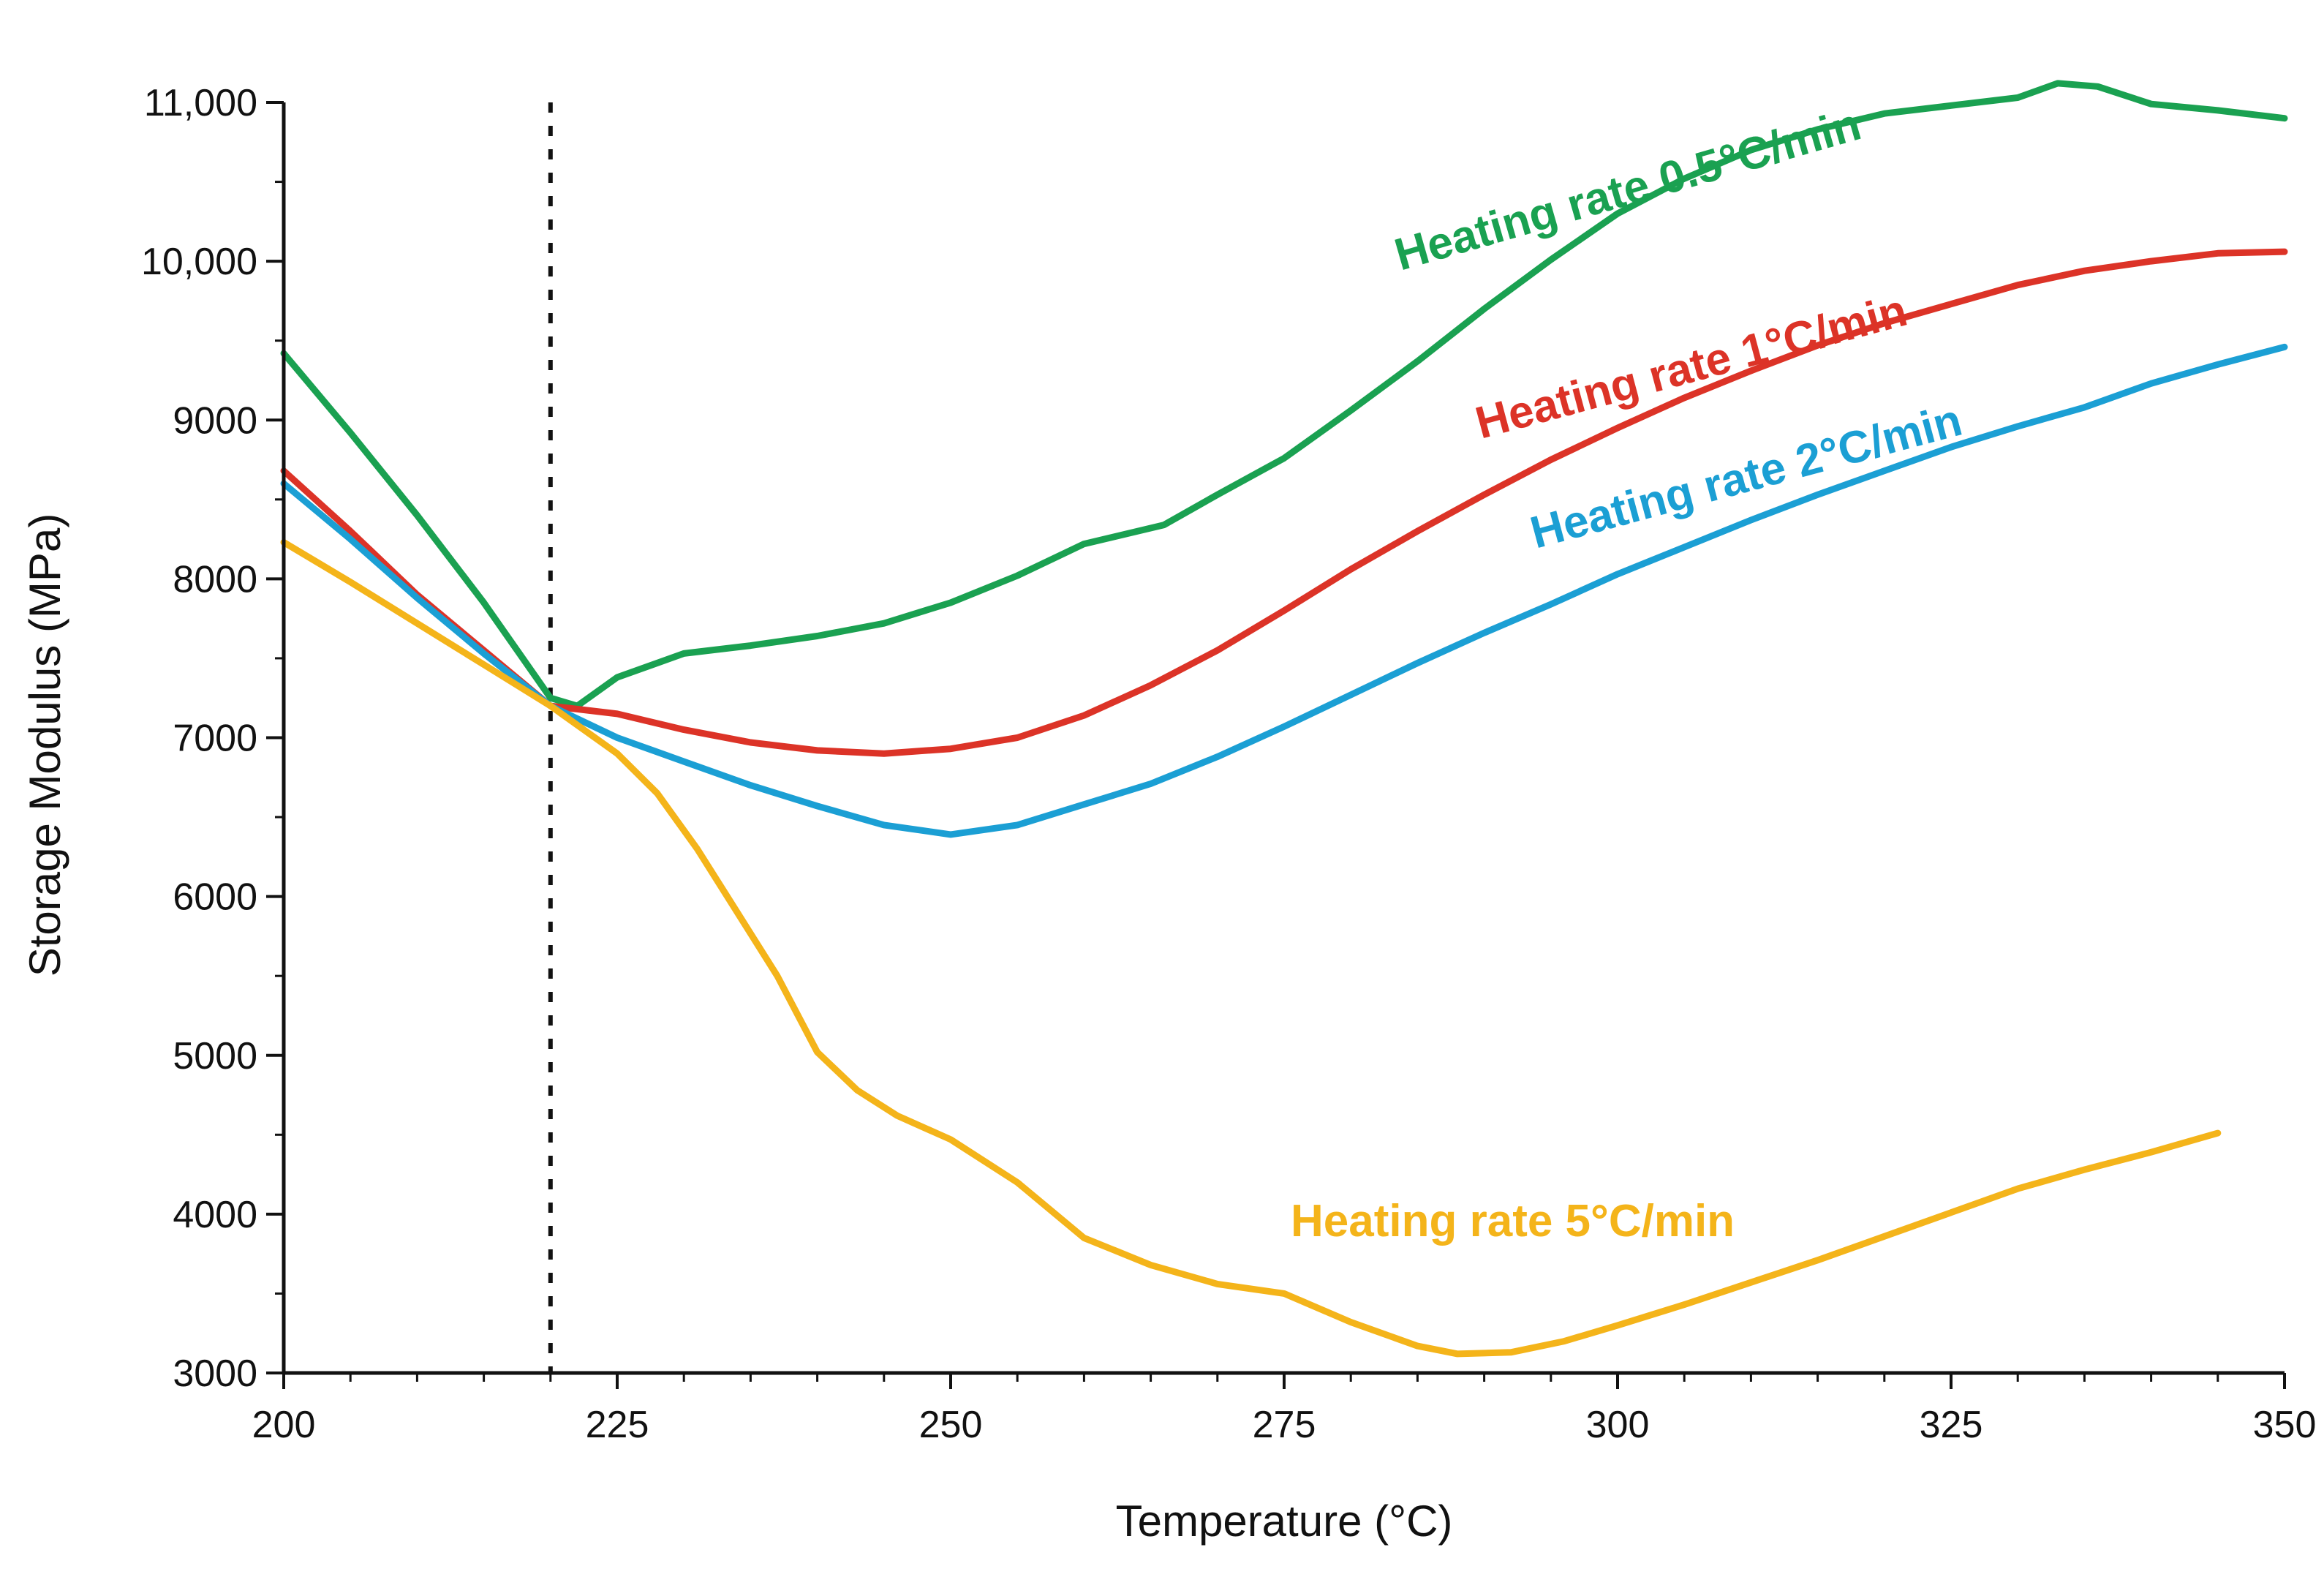 The image size is (2324, 1569). Describe the element at coordinates (1951, 1425) in the screenshot. I see `x-tick-label-325: 325` at that location.